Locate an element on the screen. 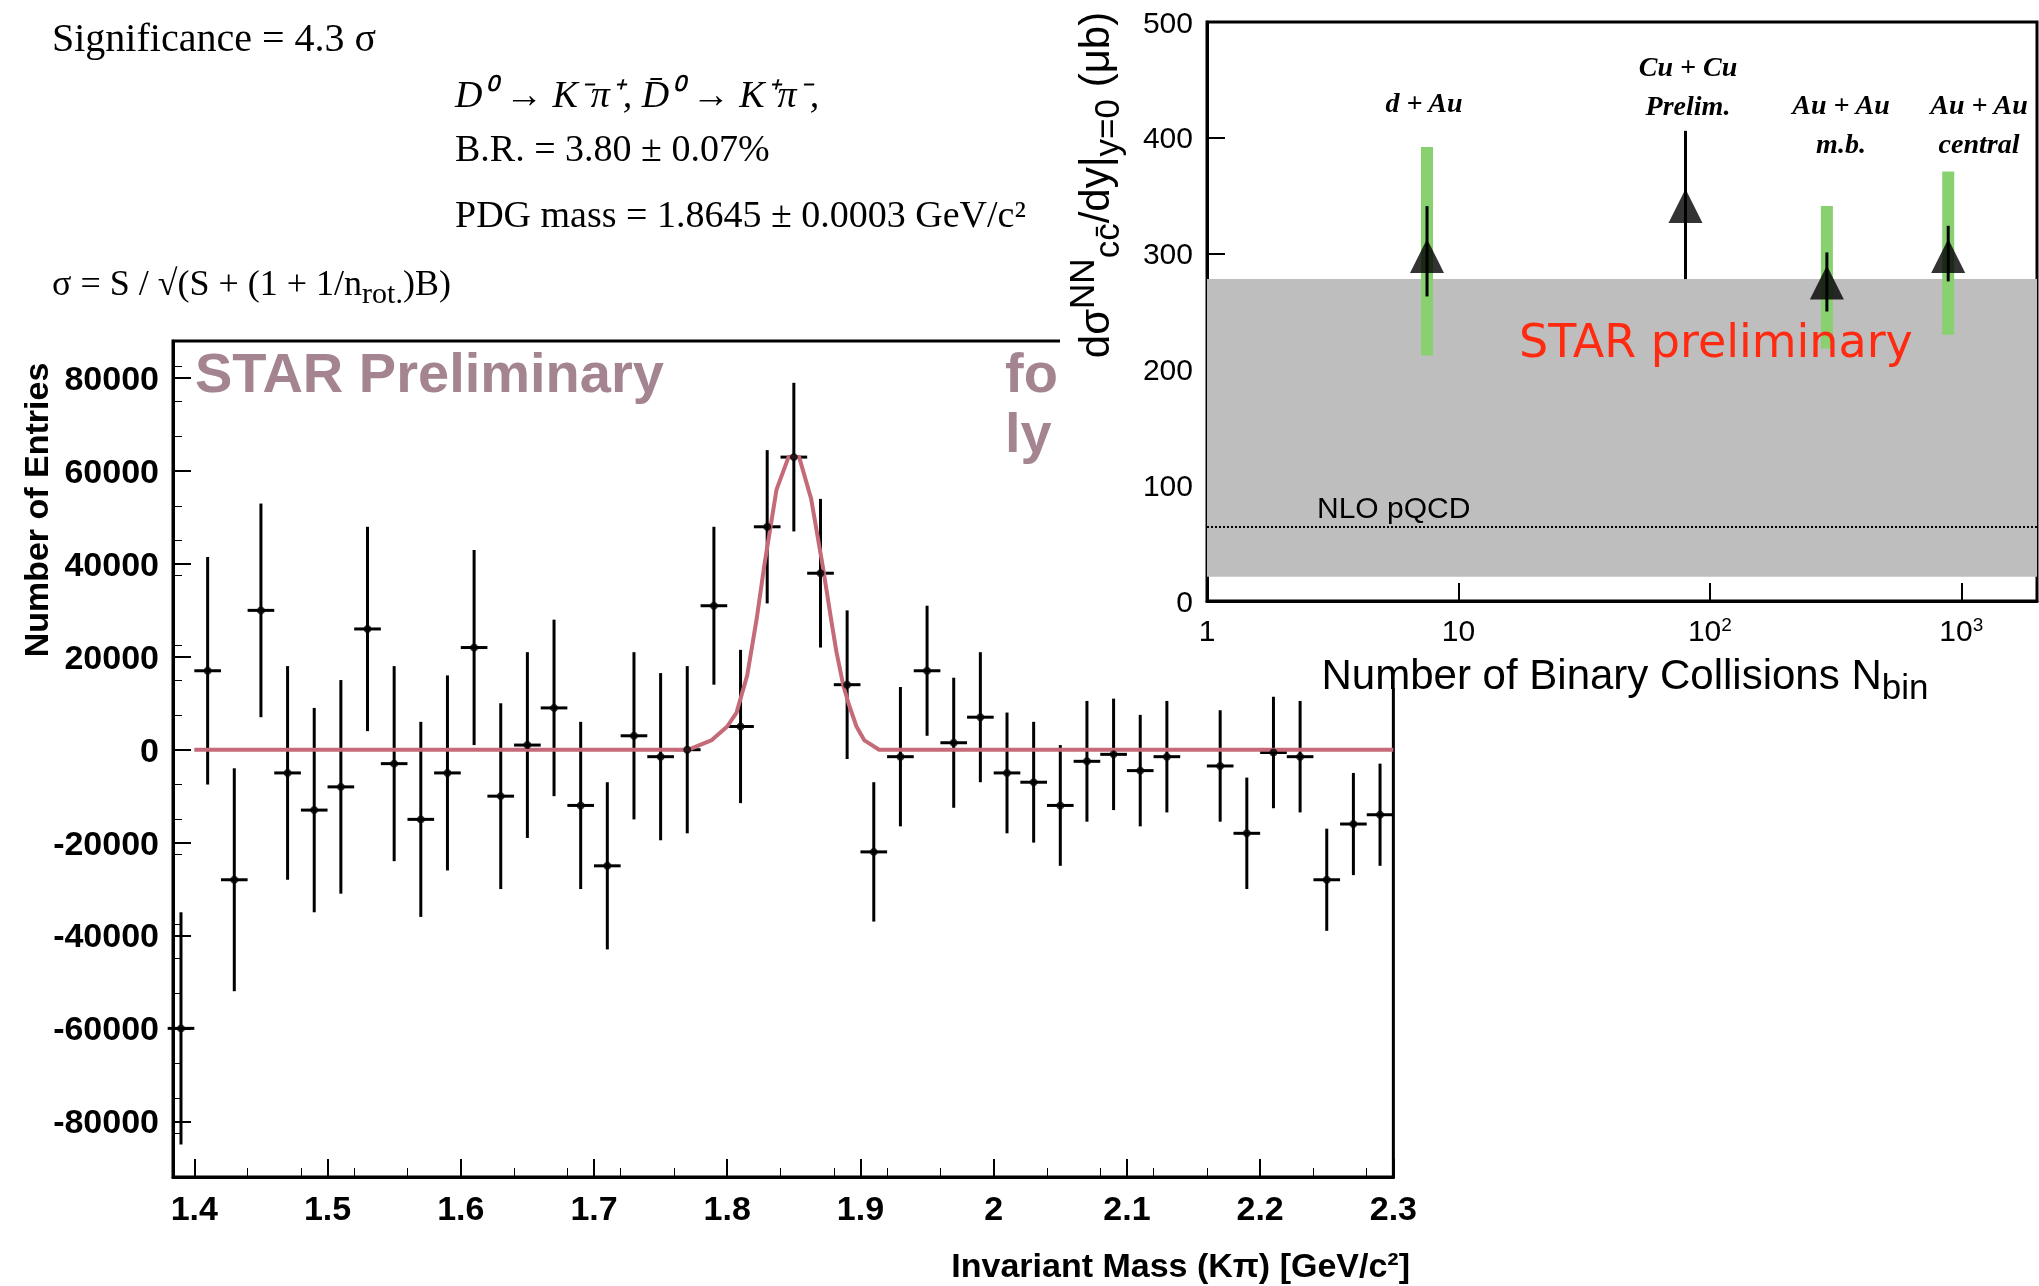 Image resolution: width=2039 pixels, height=1286 pixels. text: σ = S / √(S + (1 + 1/n$_{rot.}$)B) is located at coordinates (251, 286).